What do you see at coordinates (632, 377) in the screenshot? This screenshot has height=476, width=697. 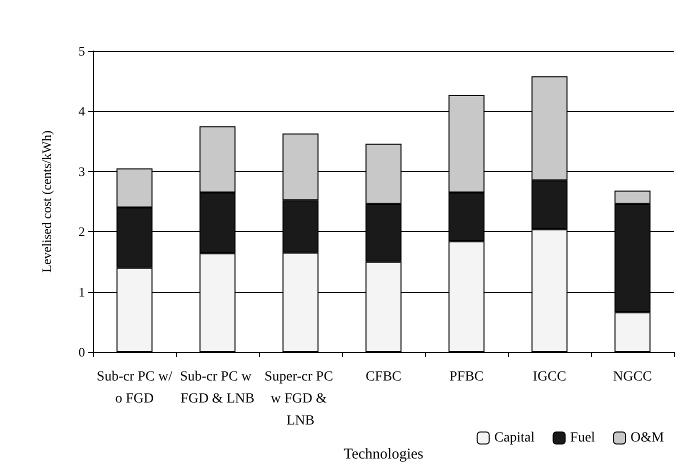 I see `x-tick-label: NGCC` at bounding box center [632, 377].